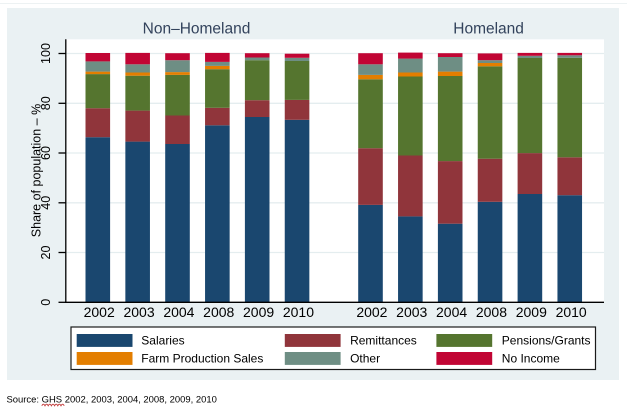 The height and width of the screenshot is (416, 627). Describe the element at coordinates (46, 103) in the screenshot. I see `svg-text: 80` at that location.